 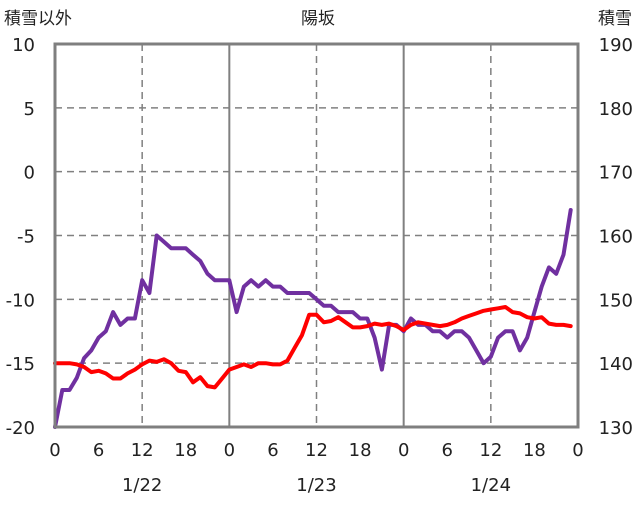 I want to click on right-tick-label: 190, so click(x=616, y=45).